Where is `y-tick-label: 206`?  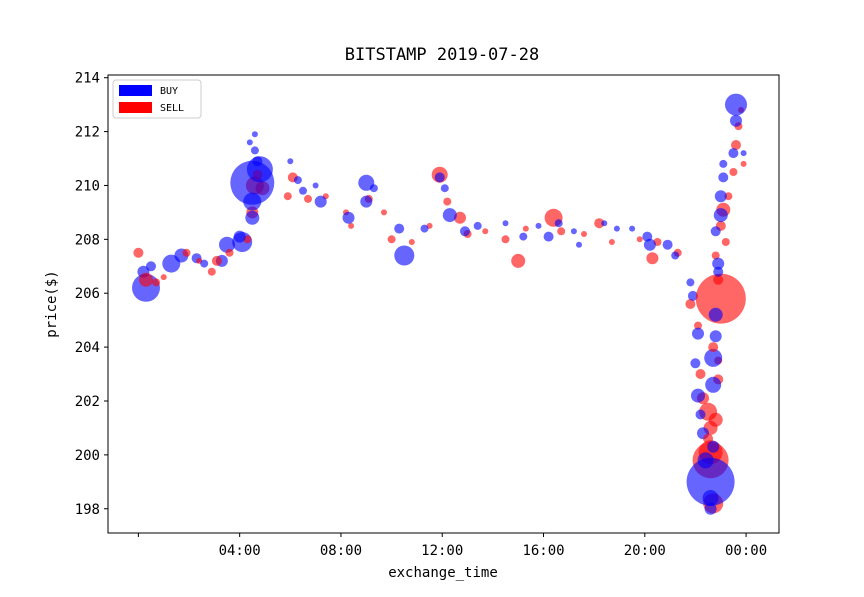
y-tick-label: 206 is located at coordinates (87, 294).